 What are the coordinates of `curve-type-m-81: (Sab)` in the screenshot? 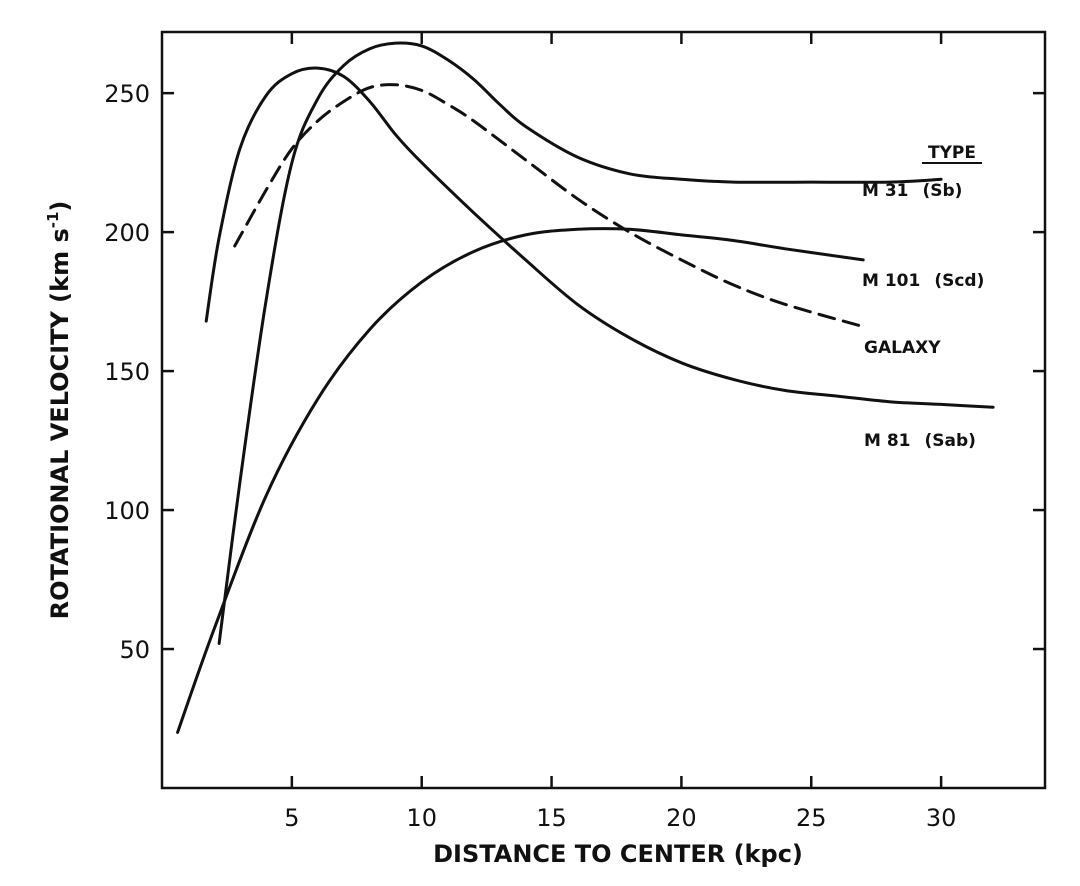 It's located at (950, 441).